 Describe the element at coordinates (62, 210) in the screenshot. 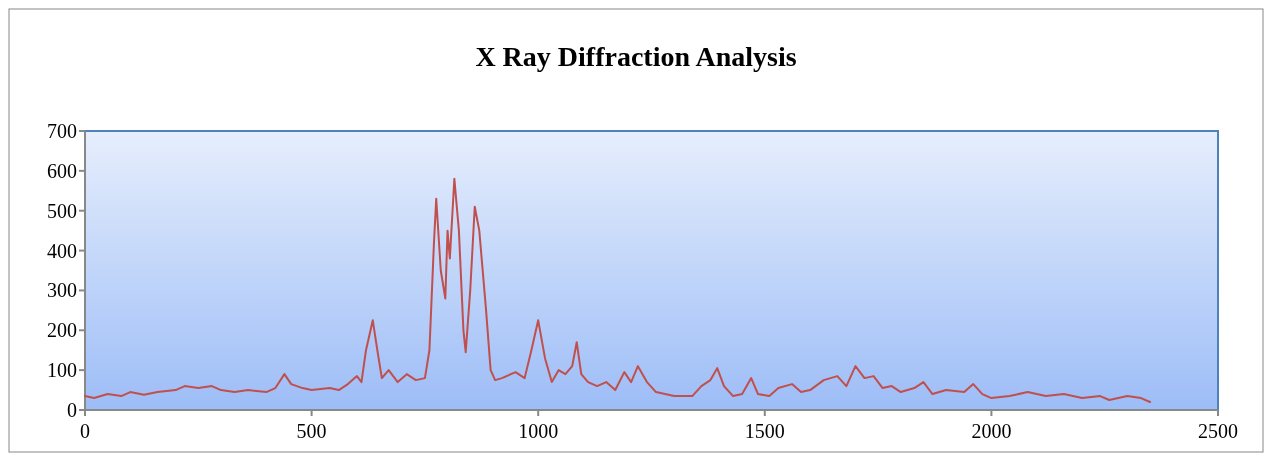

I see `y-tick-label: 500` at that location.